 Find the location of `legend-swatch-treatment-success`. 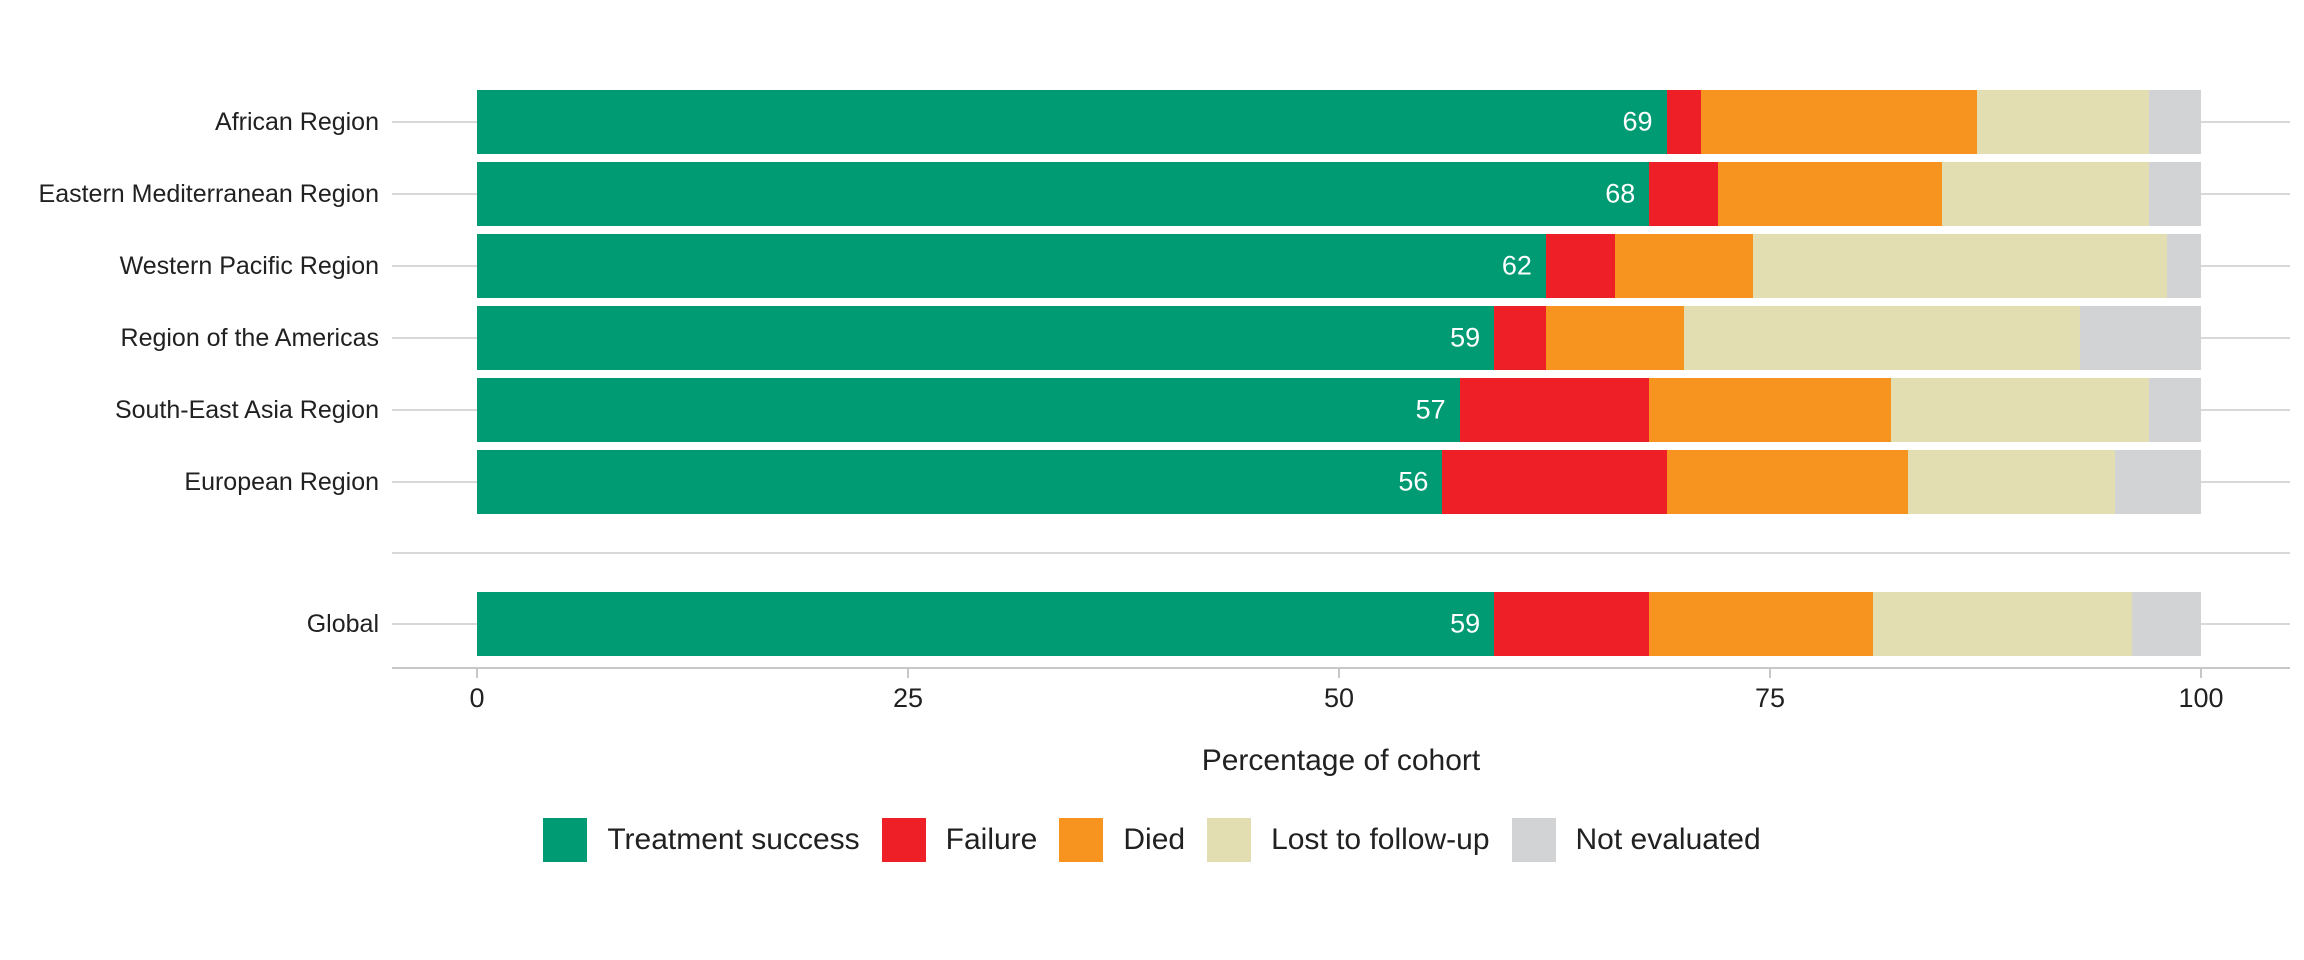

legend-swatch-treatment-success is located at coordinates (565, 840).